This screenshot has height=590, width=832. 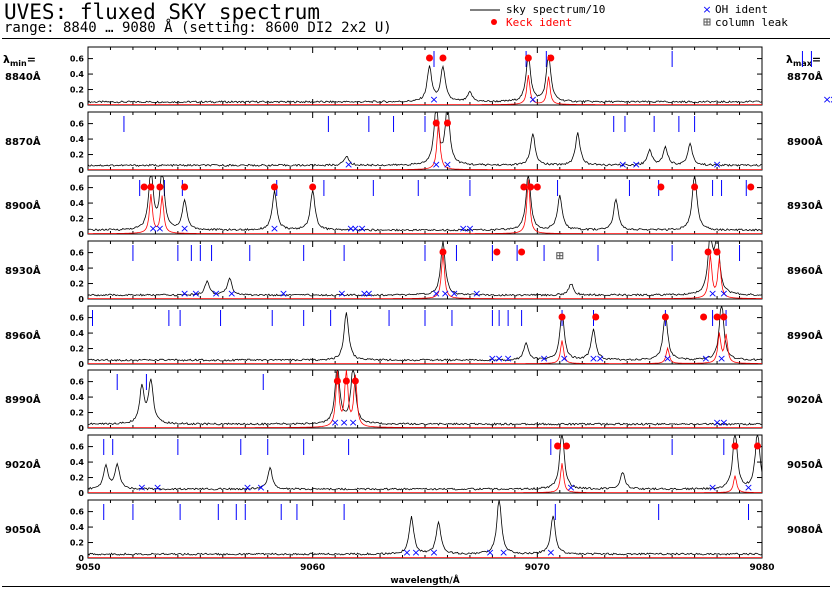 I want to click on x-tick-label: 9060, so click(x=312, y=568).